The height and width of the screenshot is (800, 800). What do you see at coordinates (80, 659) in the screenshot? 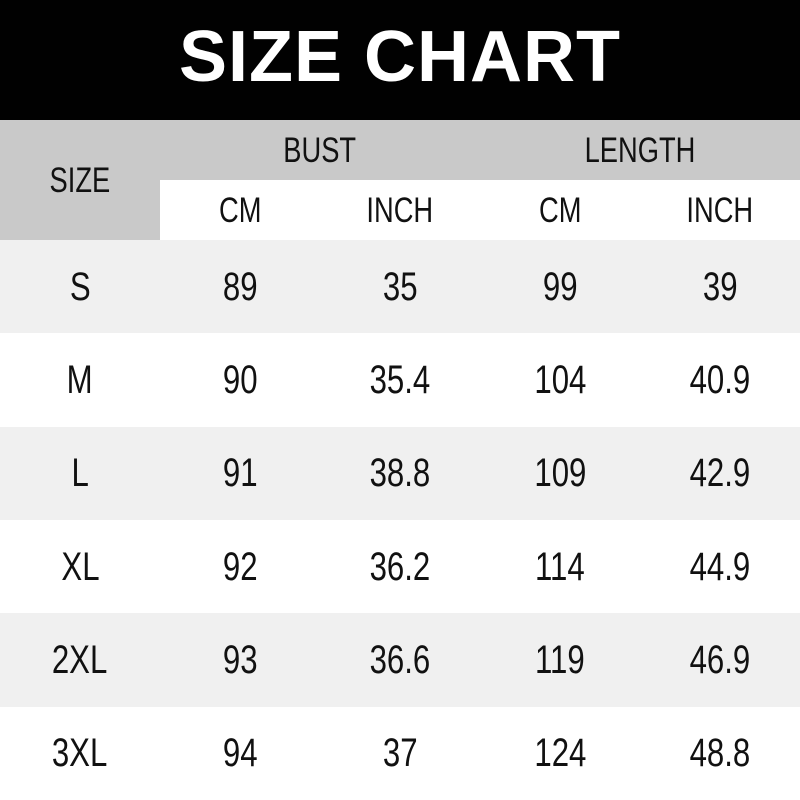
I see `size-cell: 2XL` at bounding box center [80, 659].